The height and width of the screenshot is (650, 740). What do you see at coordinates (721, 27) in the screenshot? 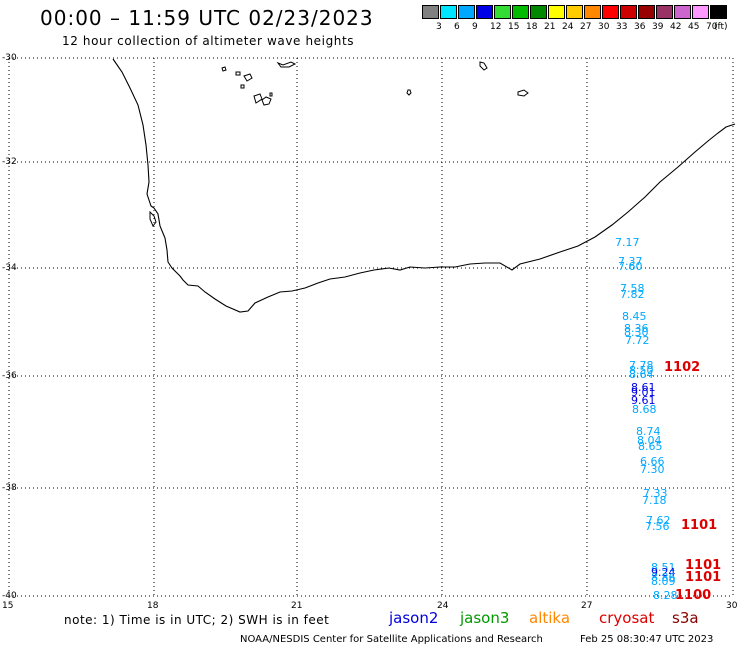
I see `scale-unit: (ft)` at bounding box center [721, 27].